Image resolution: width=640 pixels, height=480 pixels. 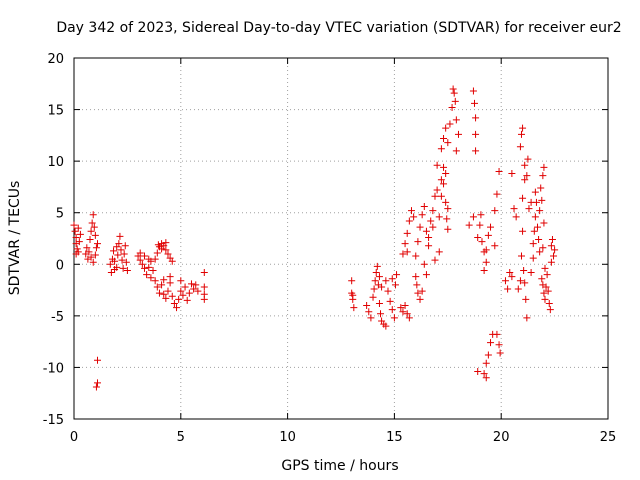 I want to click on y-tick-label: -15, so click(x=53, y=420).